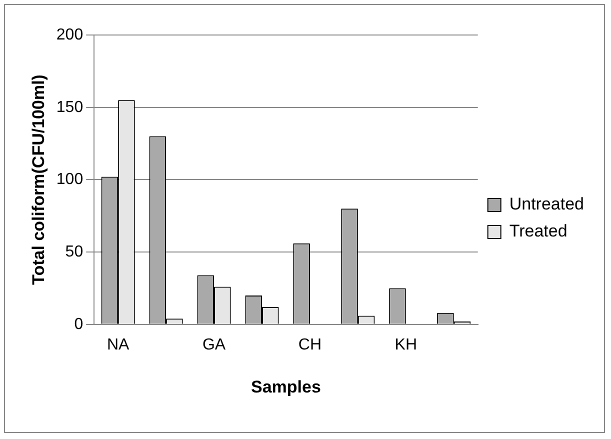  What do you see at coordinates (38, 179) in the screenshot?
I see `y-axis-title: Total coliform(CFU/100ml)` at bounding box center [38, 179].